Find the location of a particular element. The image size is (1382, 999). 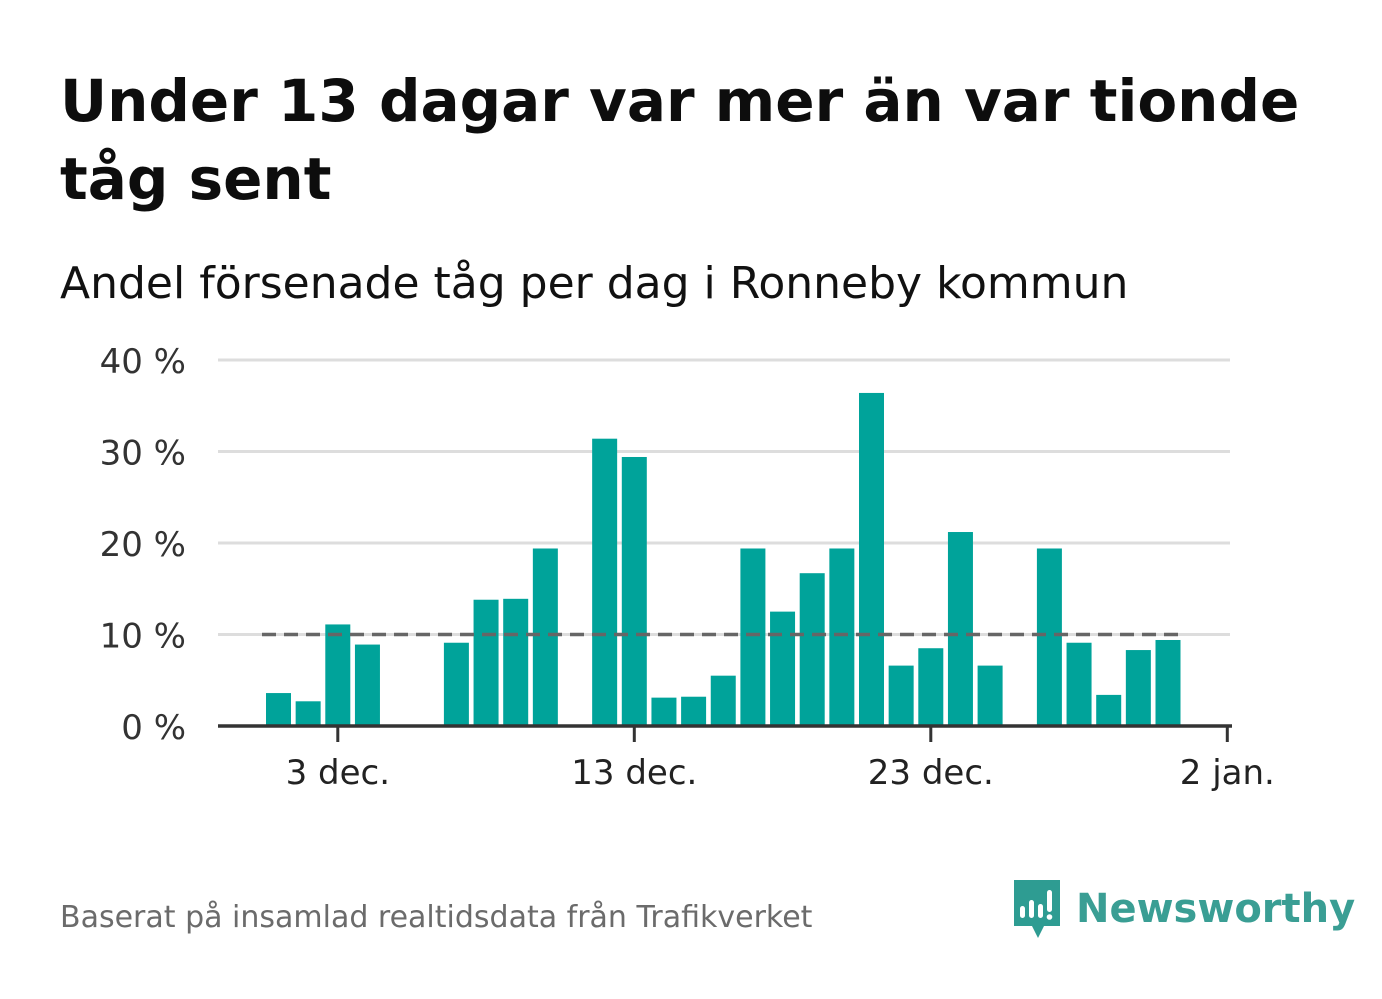

y-tick-label: 10 % is located at coordinates (143, 637).